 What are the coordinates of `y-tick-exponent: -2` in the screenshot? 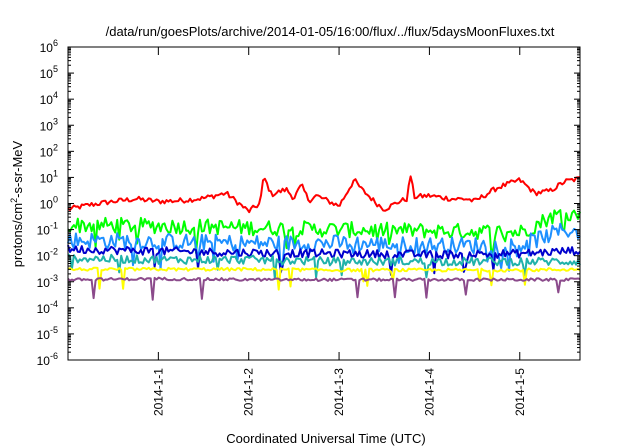 It's located at (54, 252).